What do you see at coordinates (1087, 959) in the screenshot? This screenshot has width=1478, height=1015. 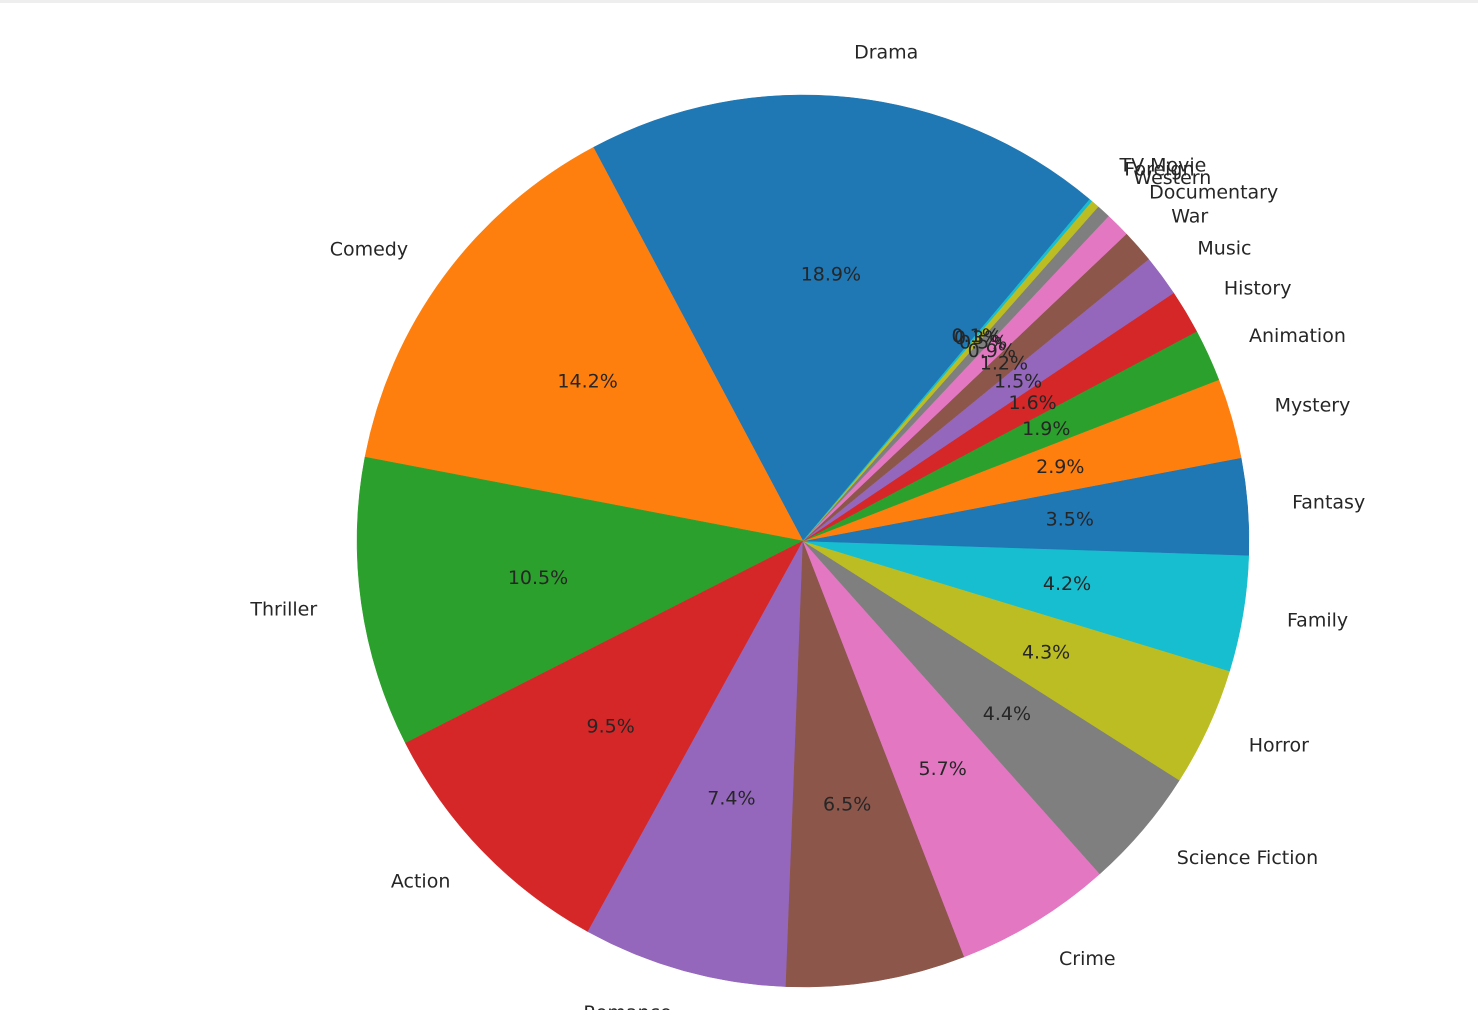 I see `category-label-crime: Crime` at bounding box center [1087, 959].